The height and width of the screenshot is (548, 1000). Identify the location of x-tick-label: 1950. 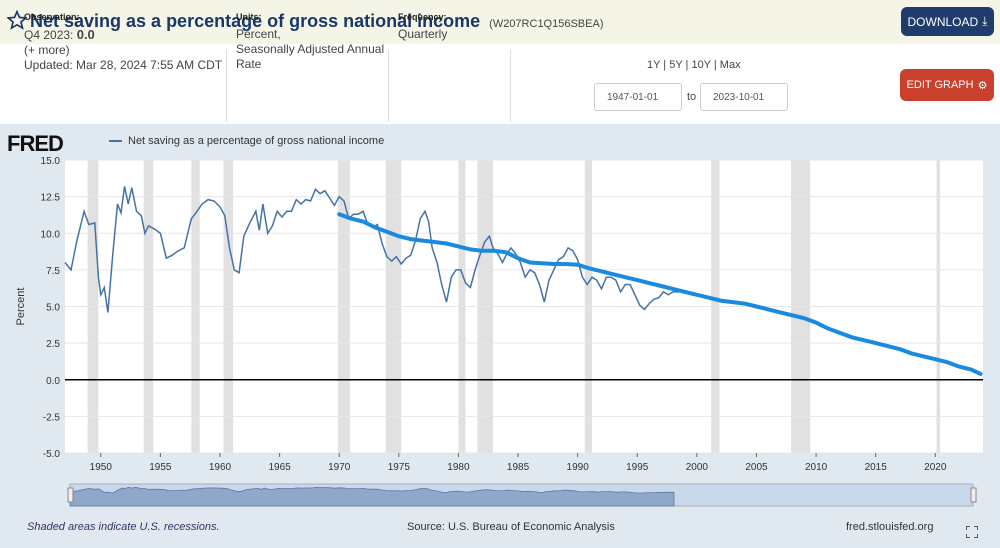
(101, 467).